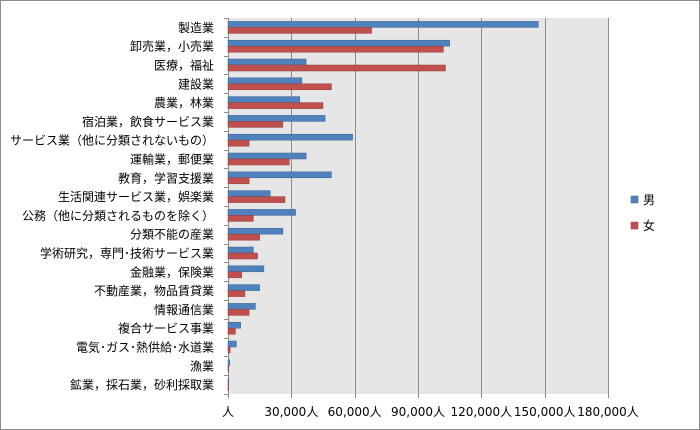  What do you see at coordinates (127, 253) in the screenshot?
I see `category-label: 学術研究，専門･技術サービス業` at bounding box center [127, 253].